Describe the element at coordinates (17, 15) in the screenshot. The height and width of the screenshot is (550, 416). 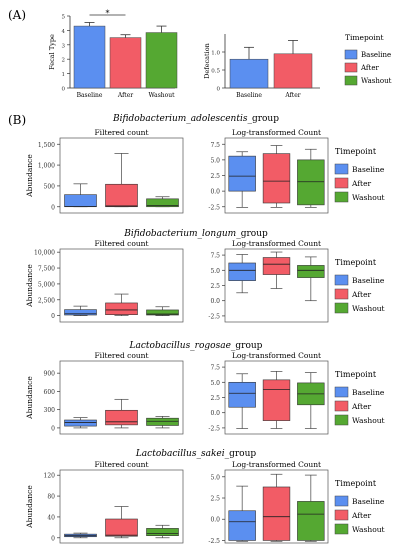
I see `panel-label-a: (A)` at that location.